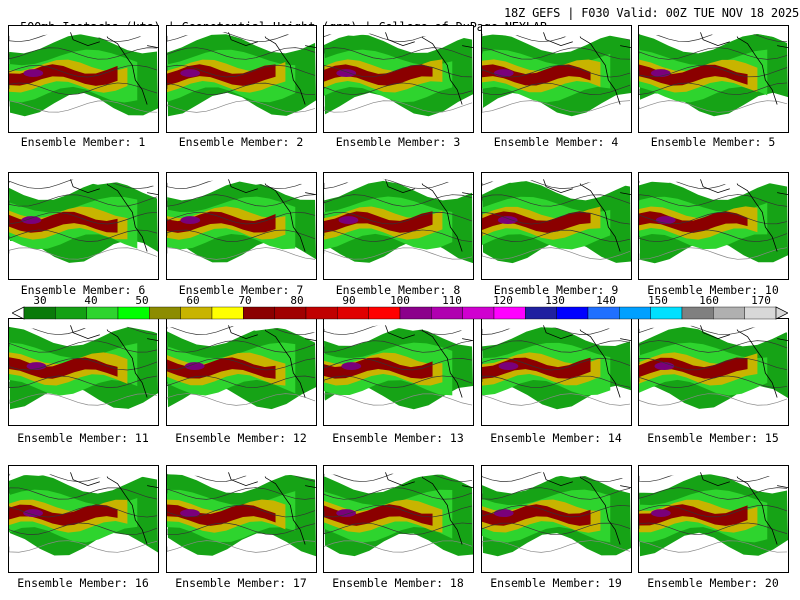  What do you see at coordinates (709, 300) in the screenshot?
I see `colorbar-tick-label: 160` at bounding box center [709, 300].